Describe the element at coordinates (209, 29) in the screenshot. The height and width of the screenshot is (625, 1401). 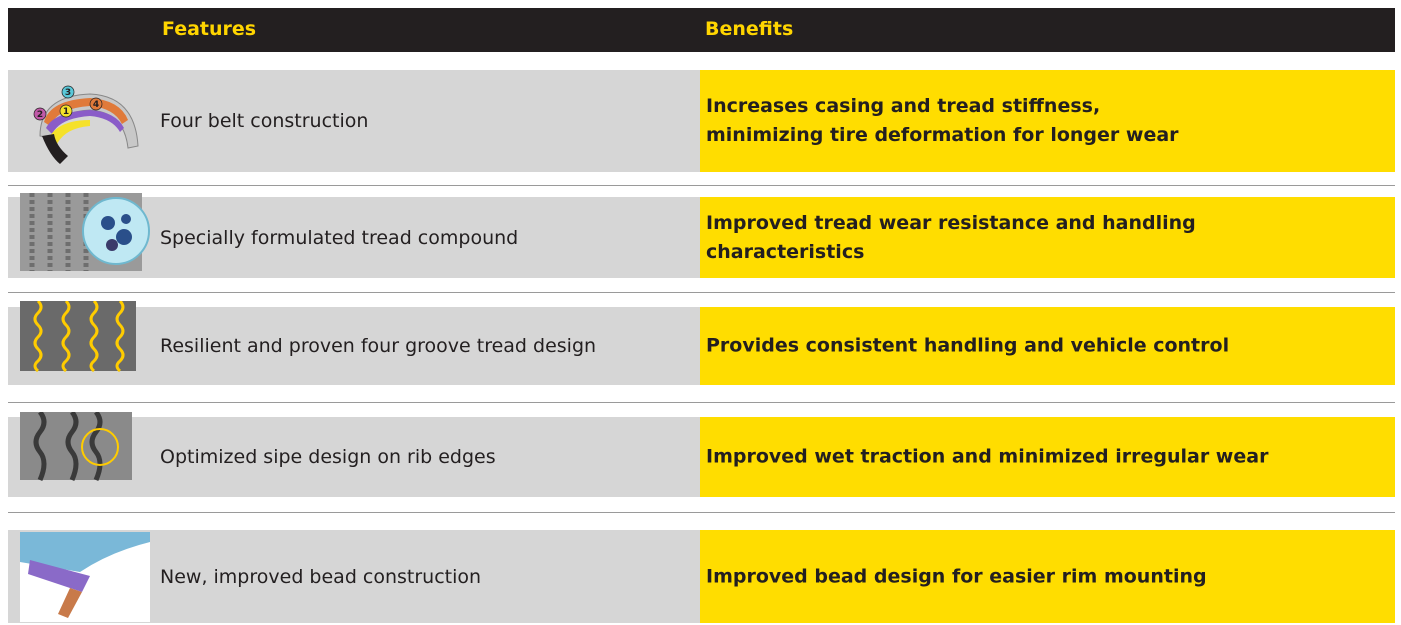
I see `header-features: Features` at that location.